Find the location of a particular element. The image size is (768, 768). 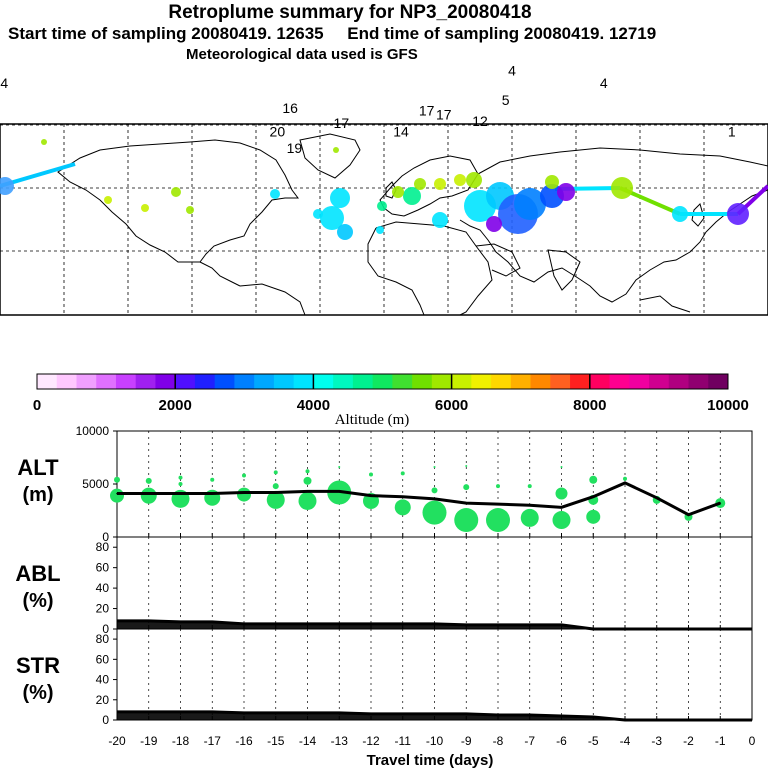

plume-day-label: 17 is located at coordinates (427, 110).